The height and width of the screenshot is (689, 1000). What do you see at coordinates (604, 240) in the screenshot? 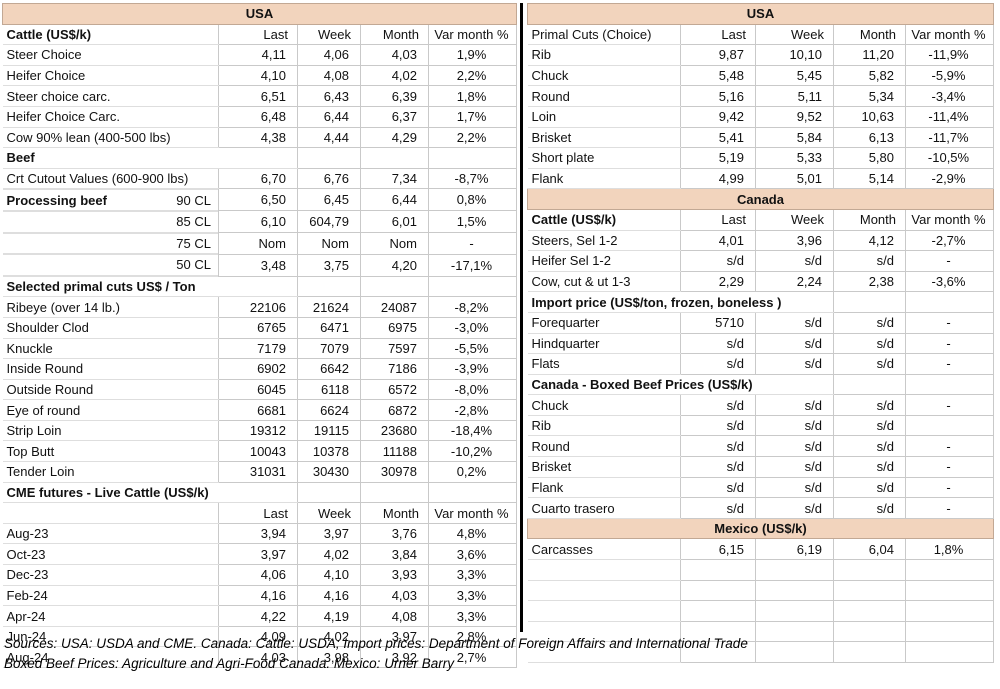
I see `row-label: Steers, Sel 1-2` at bounding box center [604, 240].